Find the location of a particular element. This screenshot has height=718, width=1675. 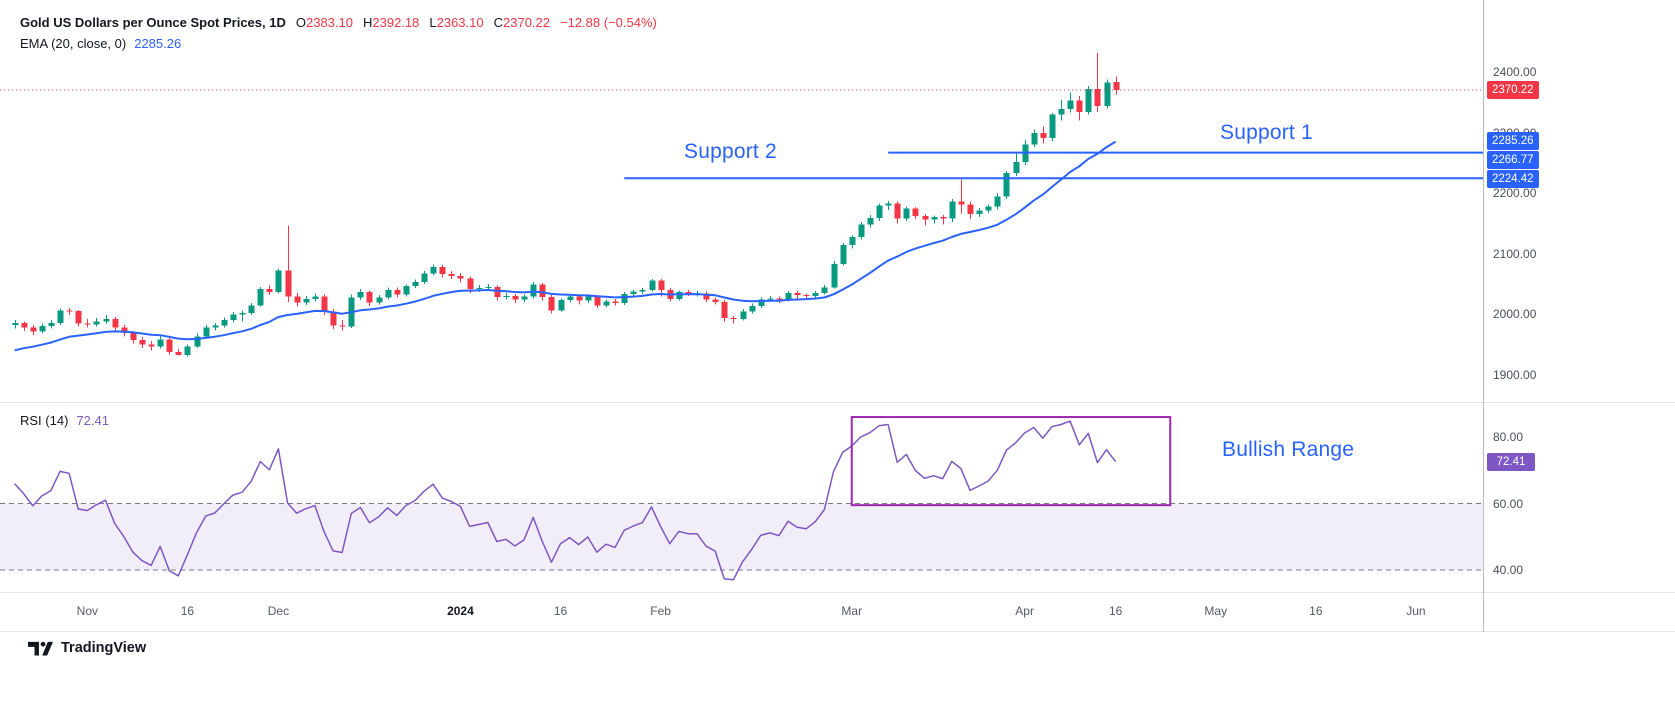

price-axis-badge: 2266.77 is located at coordinates (1513, 160).